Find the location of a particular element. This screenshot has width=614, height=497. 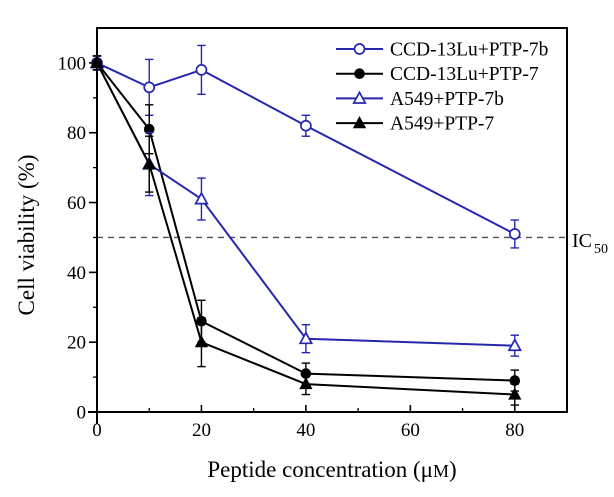

y-tick-label: 0 is located at coordinates (82, 413).